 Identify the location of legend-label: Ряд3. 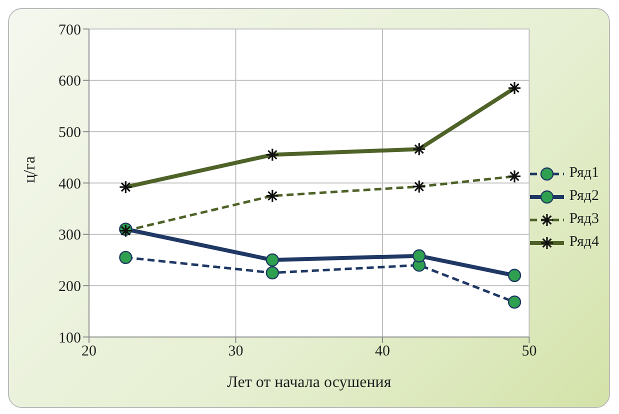
(584, 219).